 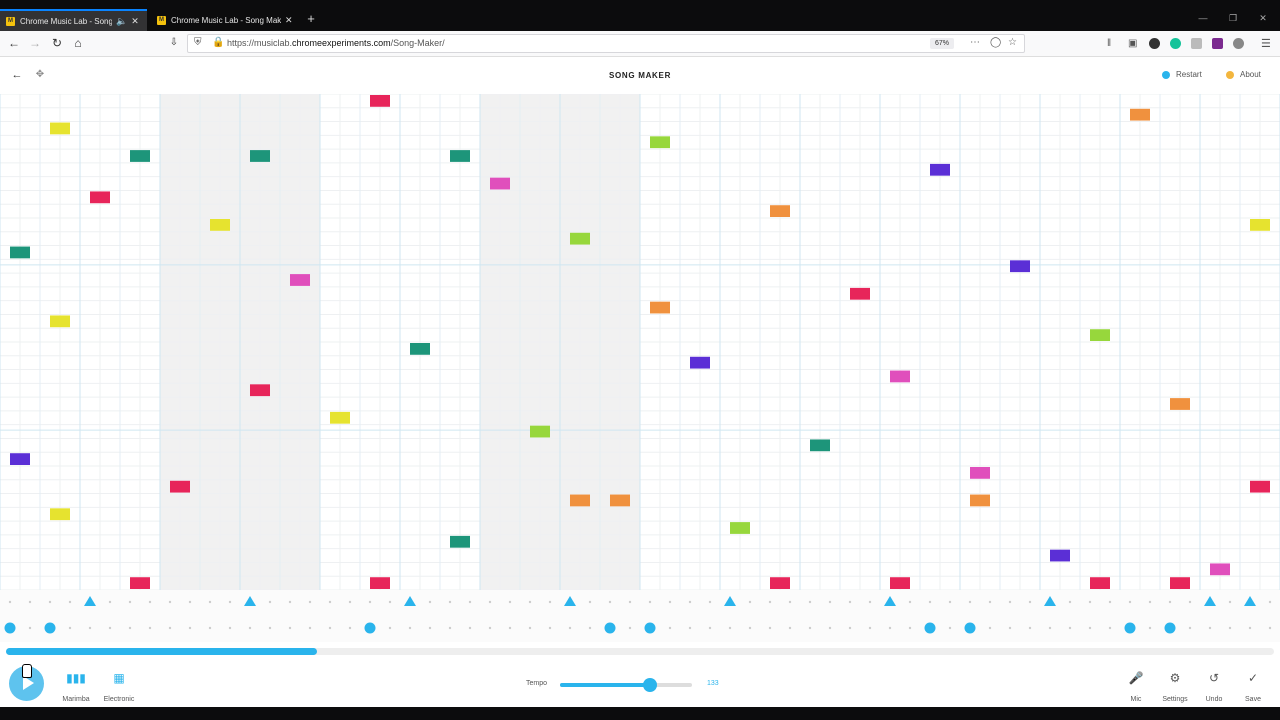 I want to click on tempo-slider-knob, so click(x=649, y=685).